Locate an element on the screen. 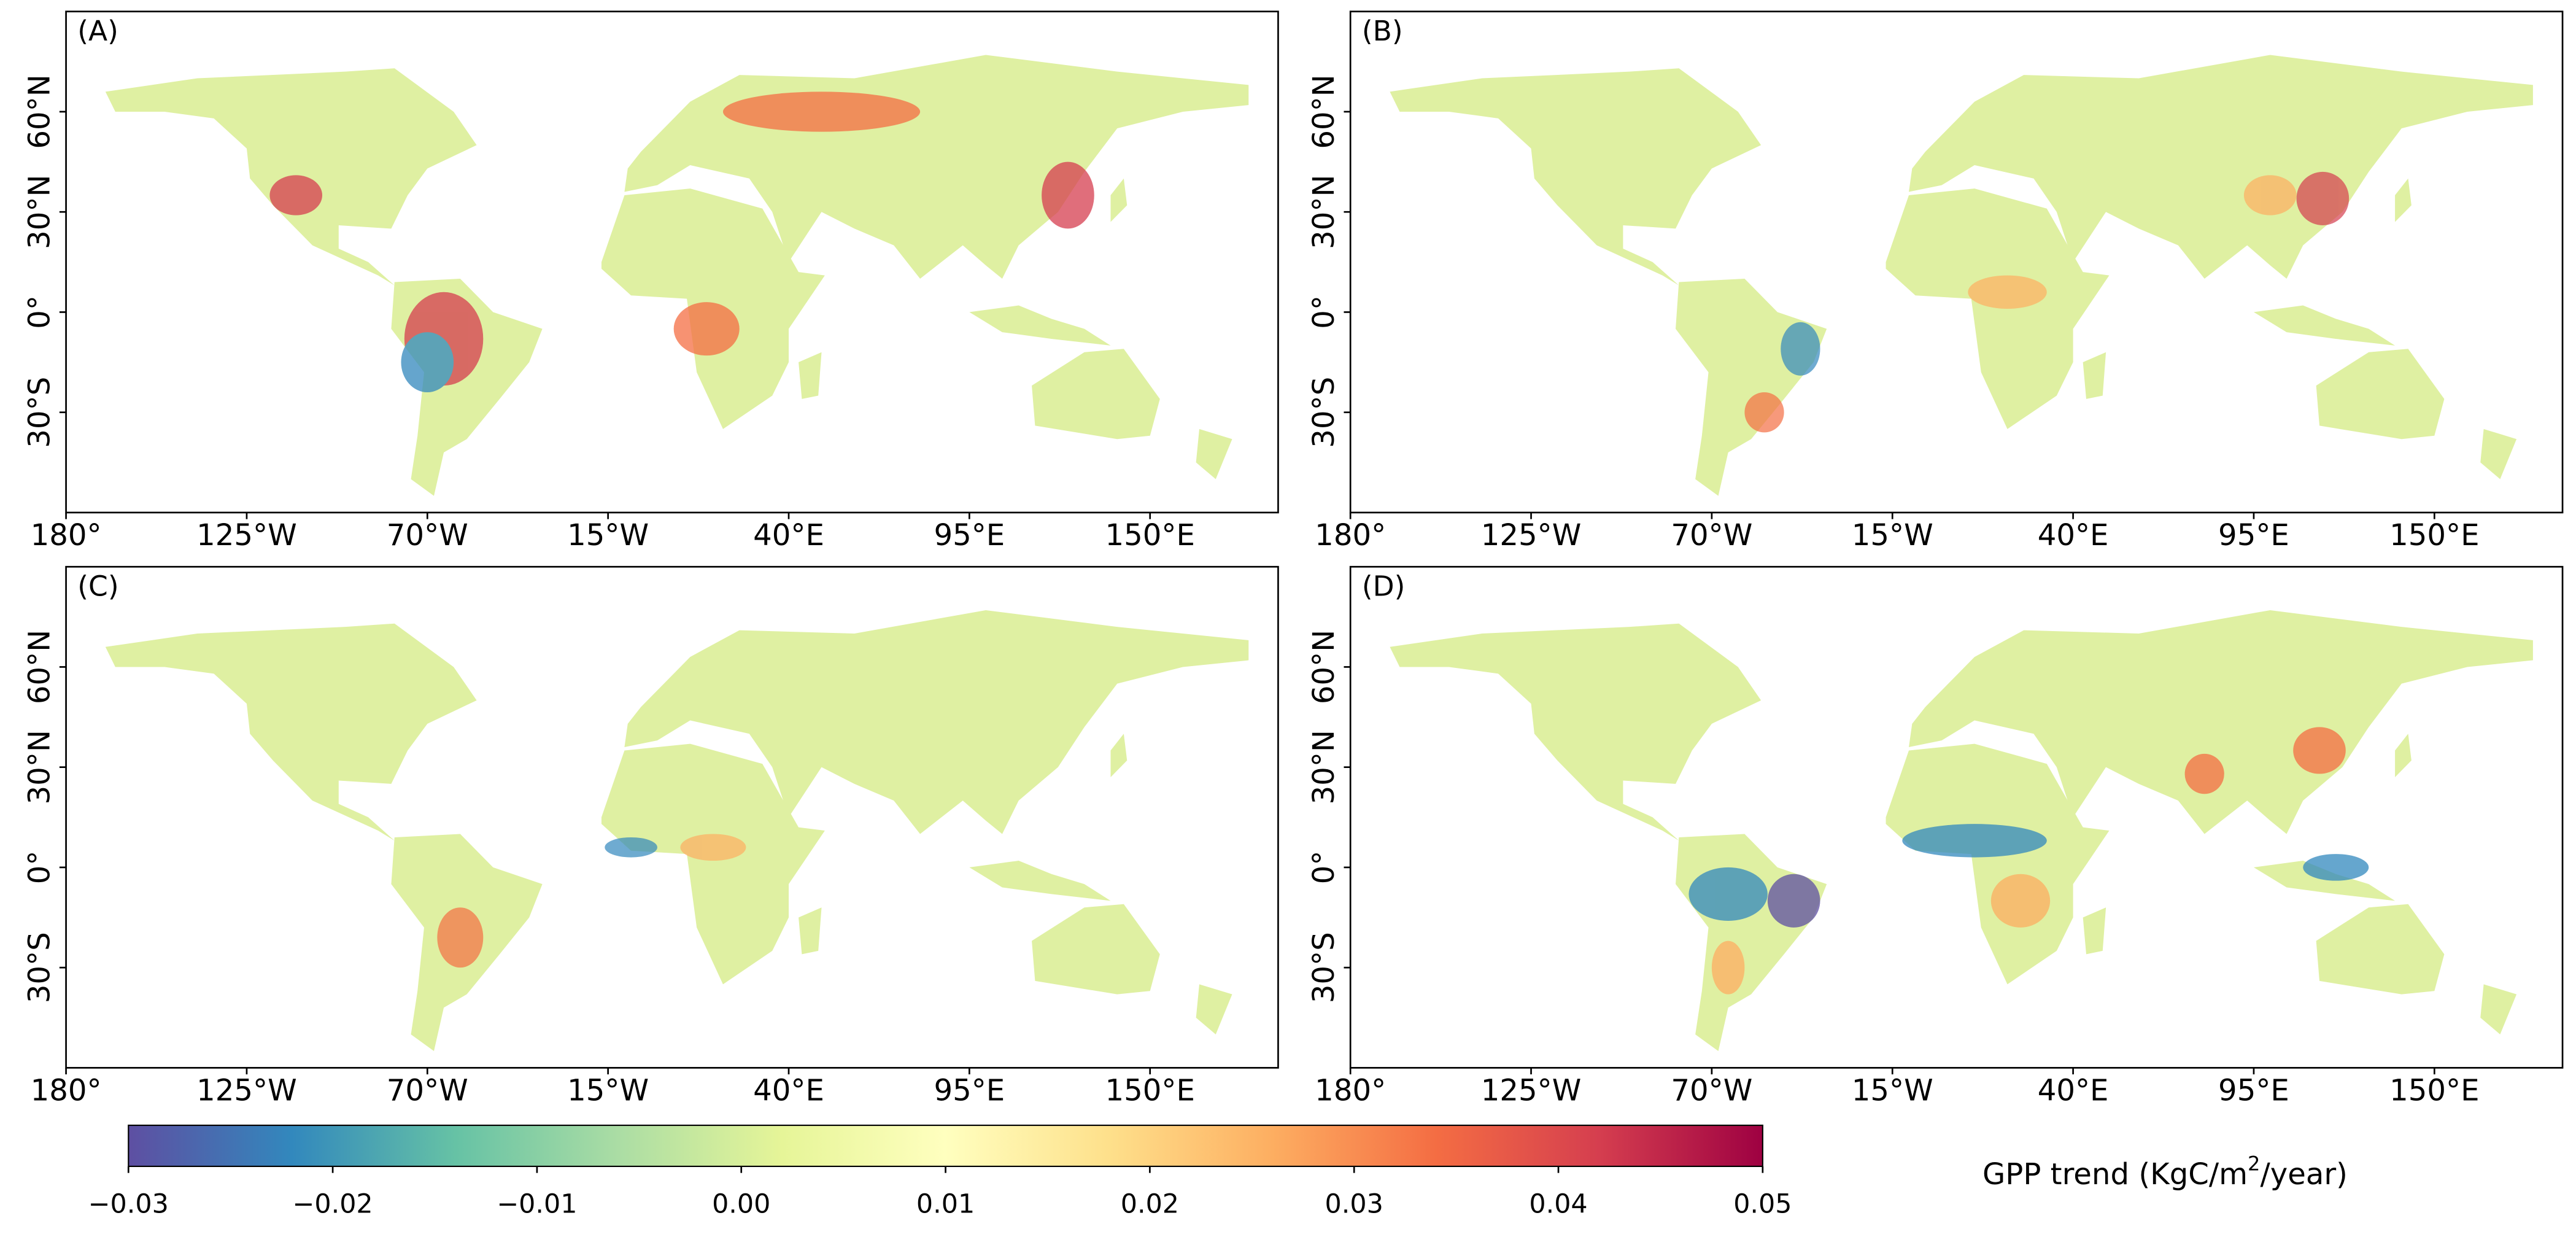 The image size is (2576, 1237). colorbar-tick-label: 0.01 is located at coordinates (945, 1204).